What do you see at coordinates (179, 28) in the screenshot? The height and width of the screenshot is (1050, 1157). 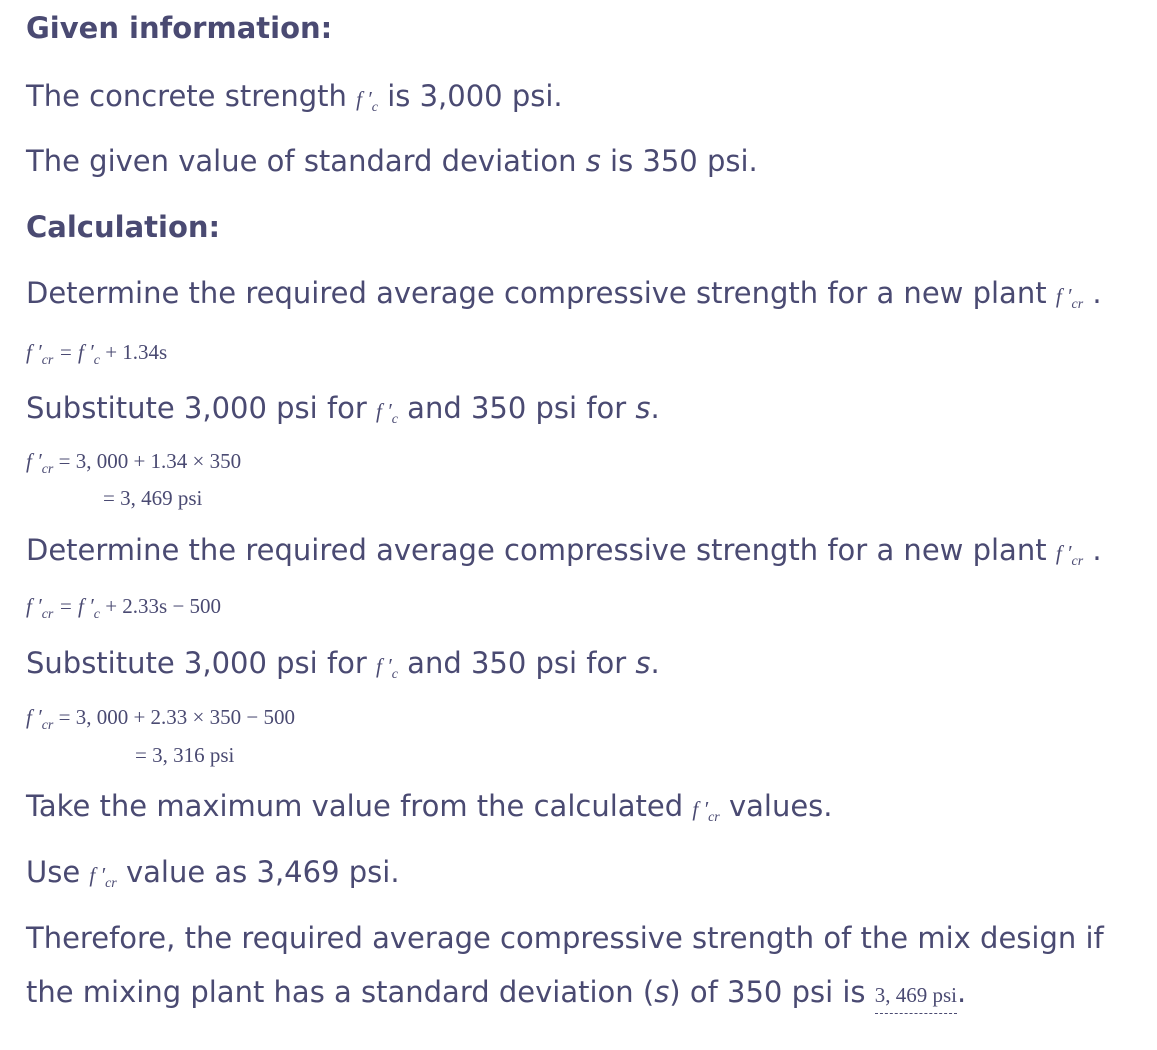 I see `given-heading: Given information:` at bounding box center [179, 28].